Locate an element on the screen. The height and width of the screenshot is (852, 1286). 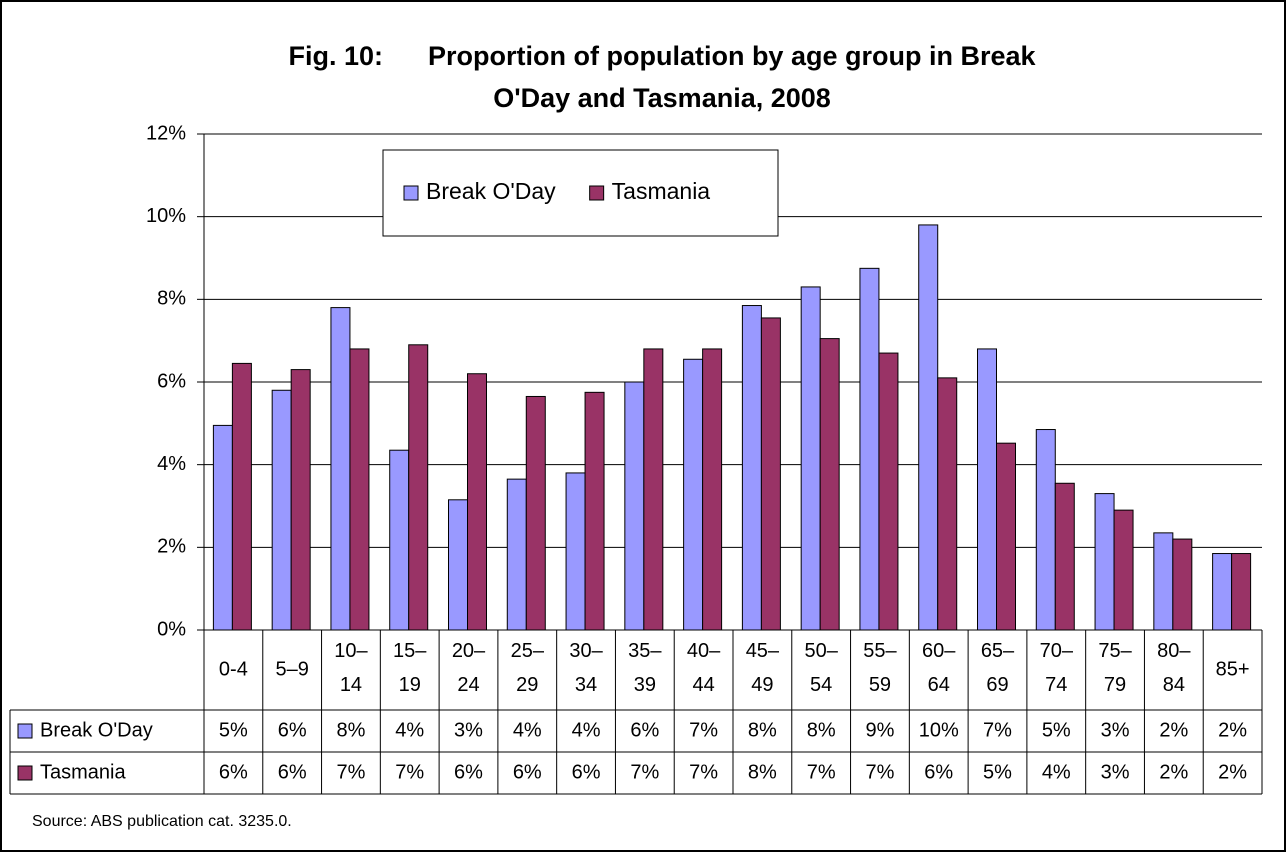
x-tick-label: 85+ is located at coordinates (1233, 669).